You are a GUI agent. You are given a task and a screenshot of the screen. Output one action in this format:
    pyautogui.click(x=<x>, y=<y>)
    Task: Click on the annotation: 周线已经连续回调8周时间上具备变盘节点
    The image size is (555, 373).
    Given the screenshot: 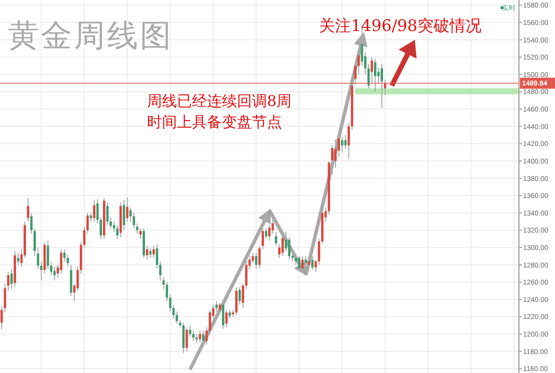 What is the action you would take?
    pyautogui.click(x=219, y=111)
    